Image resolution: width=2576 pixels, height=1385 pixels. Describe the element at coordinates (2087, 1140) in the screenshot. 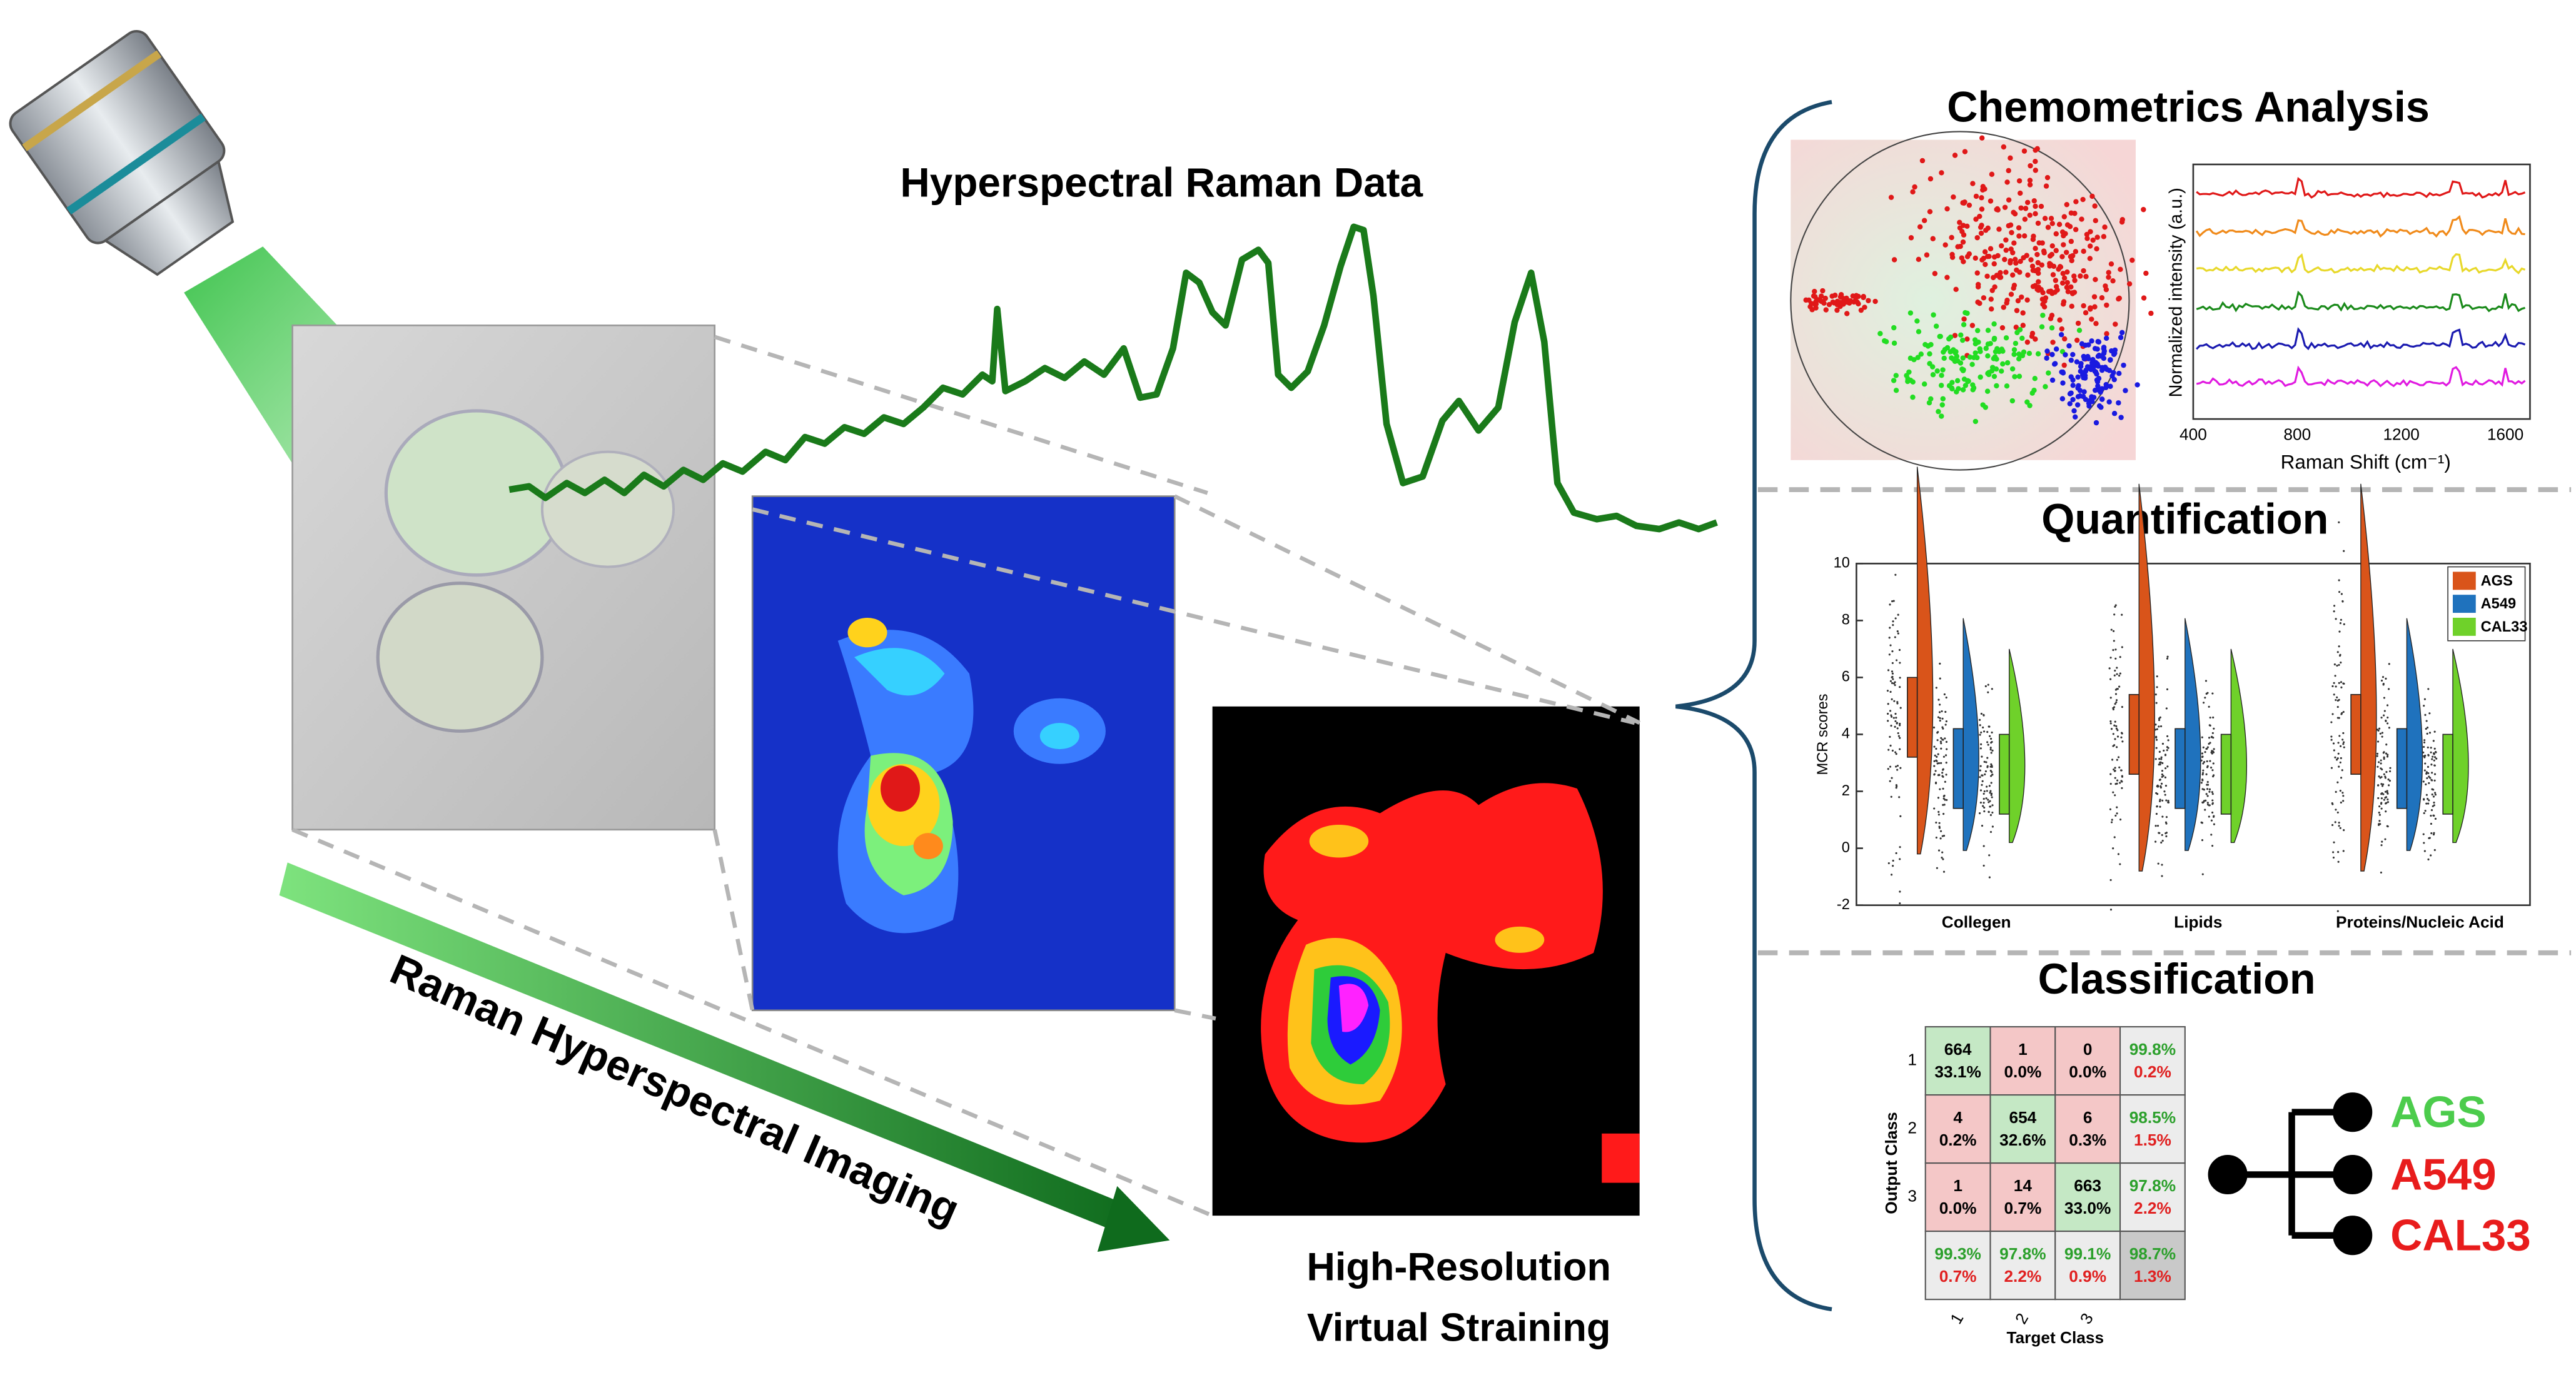

I see `cell-percent: 0.3%` at that location.